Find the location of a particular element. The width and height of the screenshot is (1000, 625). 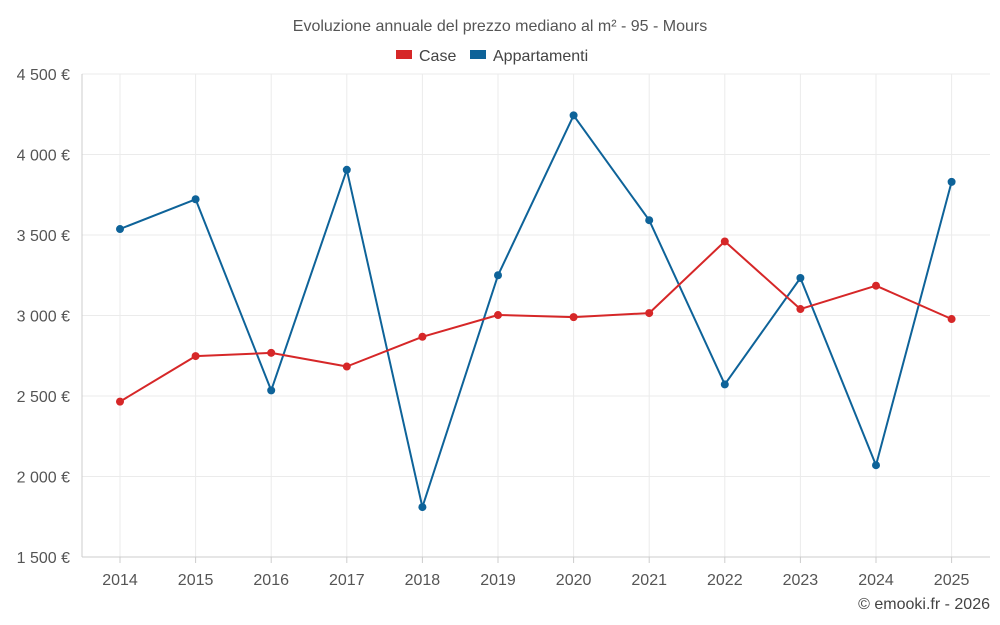

x-tick-label: 2014 is located at coordinates (120, 580).